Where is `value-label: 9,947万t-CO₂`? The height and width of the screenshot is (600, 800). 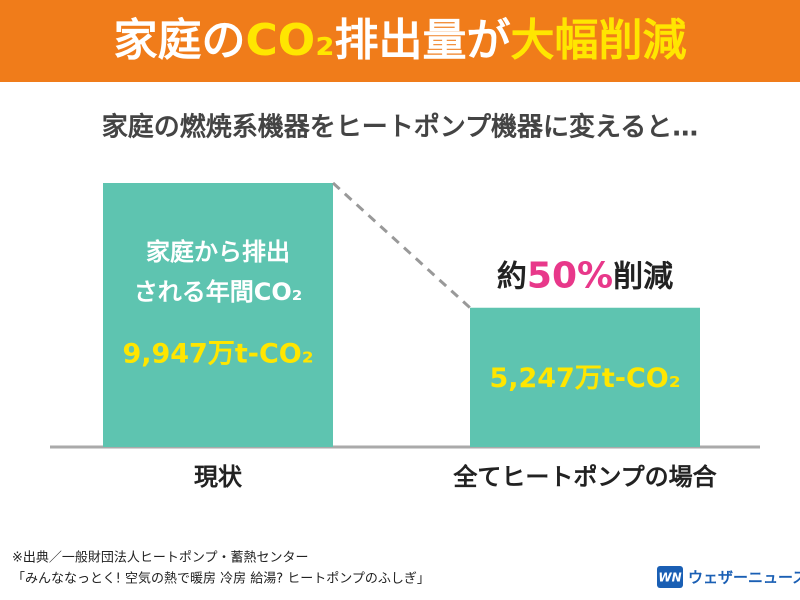 value-label: 9,947万t-CO₂ is located at coordinates (217, 354).